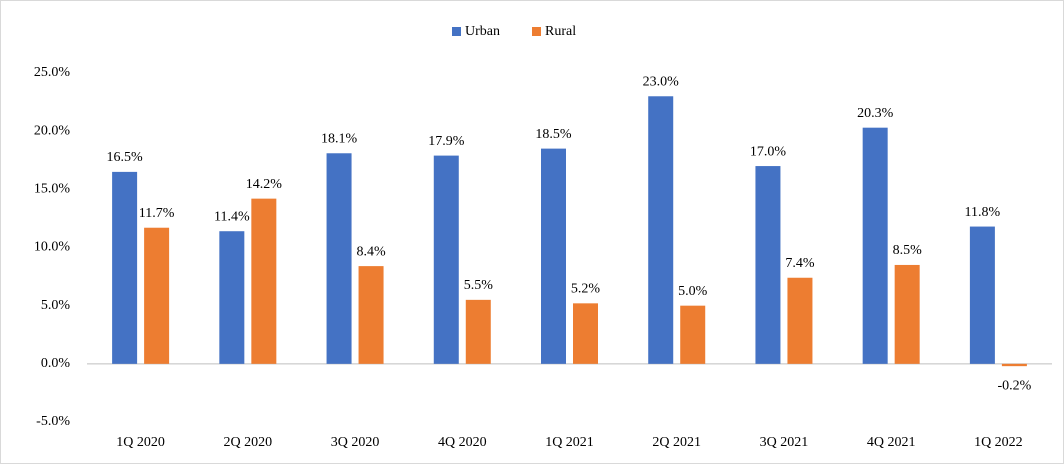  What do you see at coordinates (264, 184) in the screenshot?
I see `value-label: 14.2%` at bounding box center [264, 184].